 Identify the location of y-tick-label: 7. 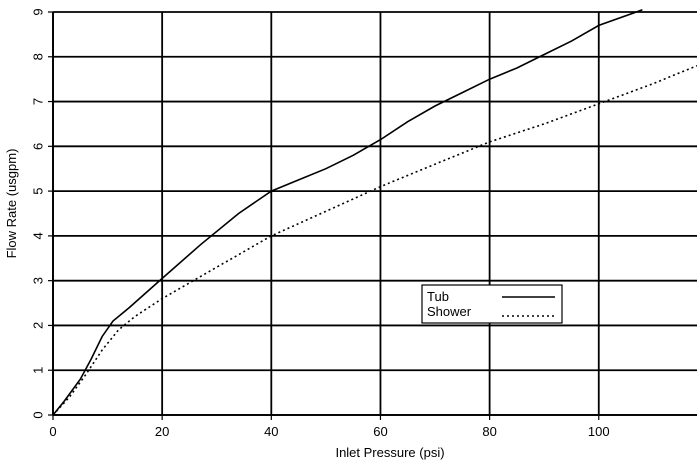
(37, 101).